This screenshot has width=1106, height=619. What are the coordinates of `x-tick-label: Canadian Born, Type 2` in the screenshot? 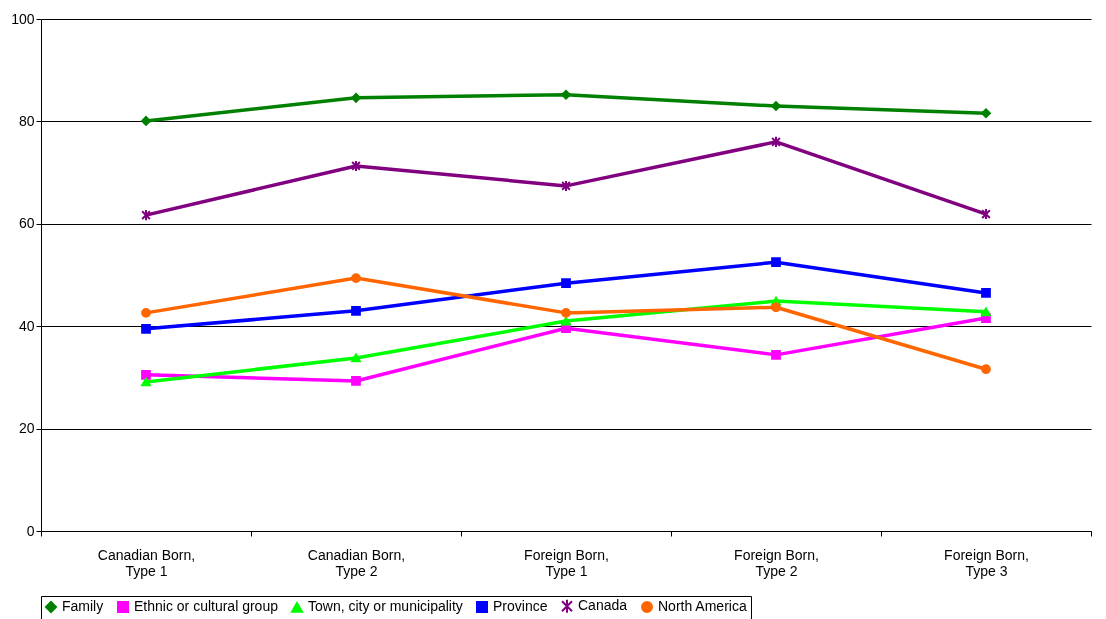 It's located at (356, 562).